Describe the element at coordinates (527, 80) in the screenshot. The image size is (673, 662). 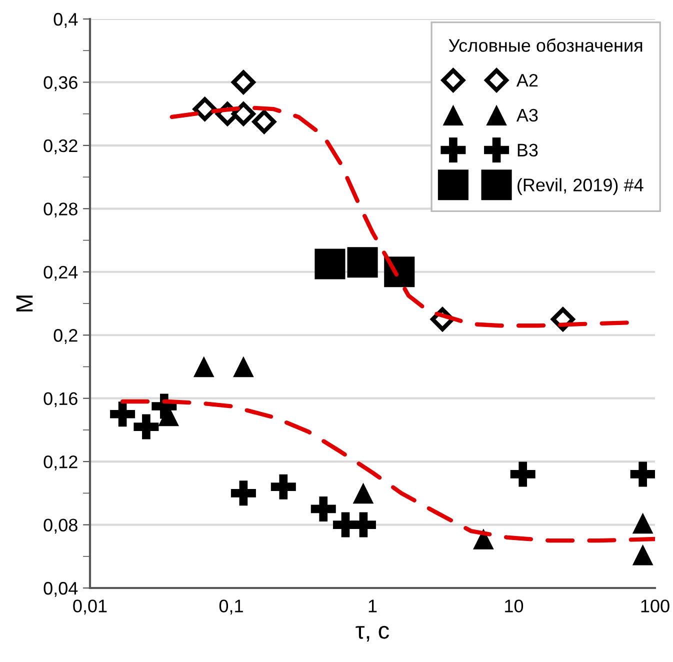
I see `legend-label: A2` at that location.